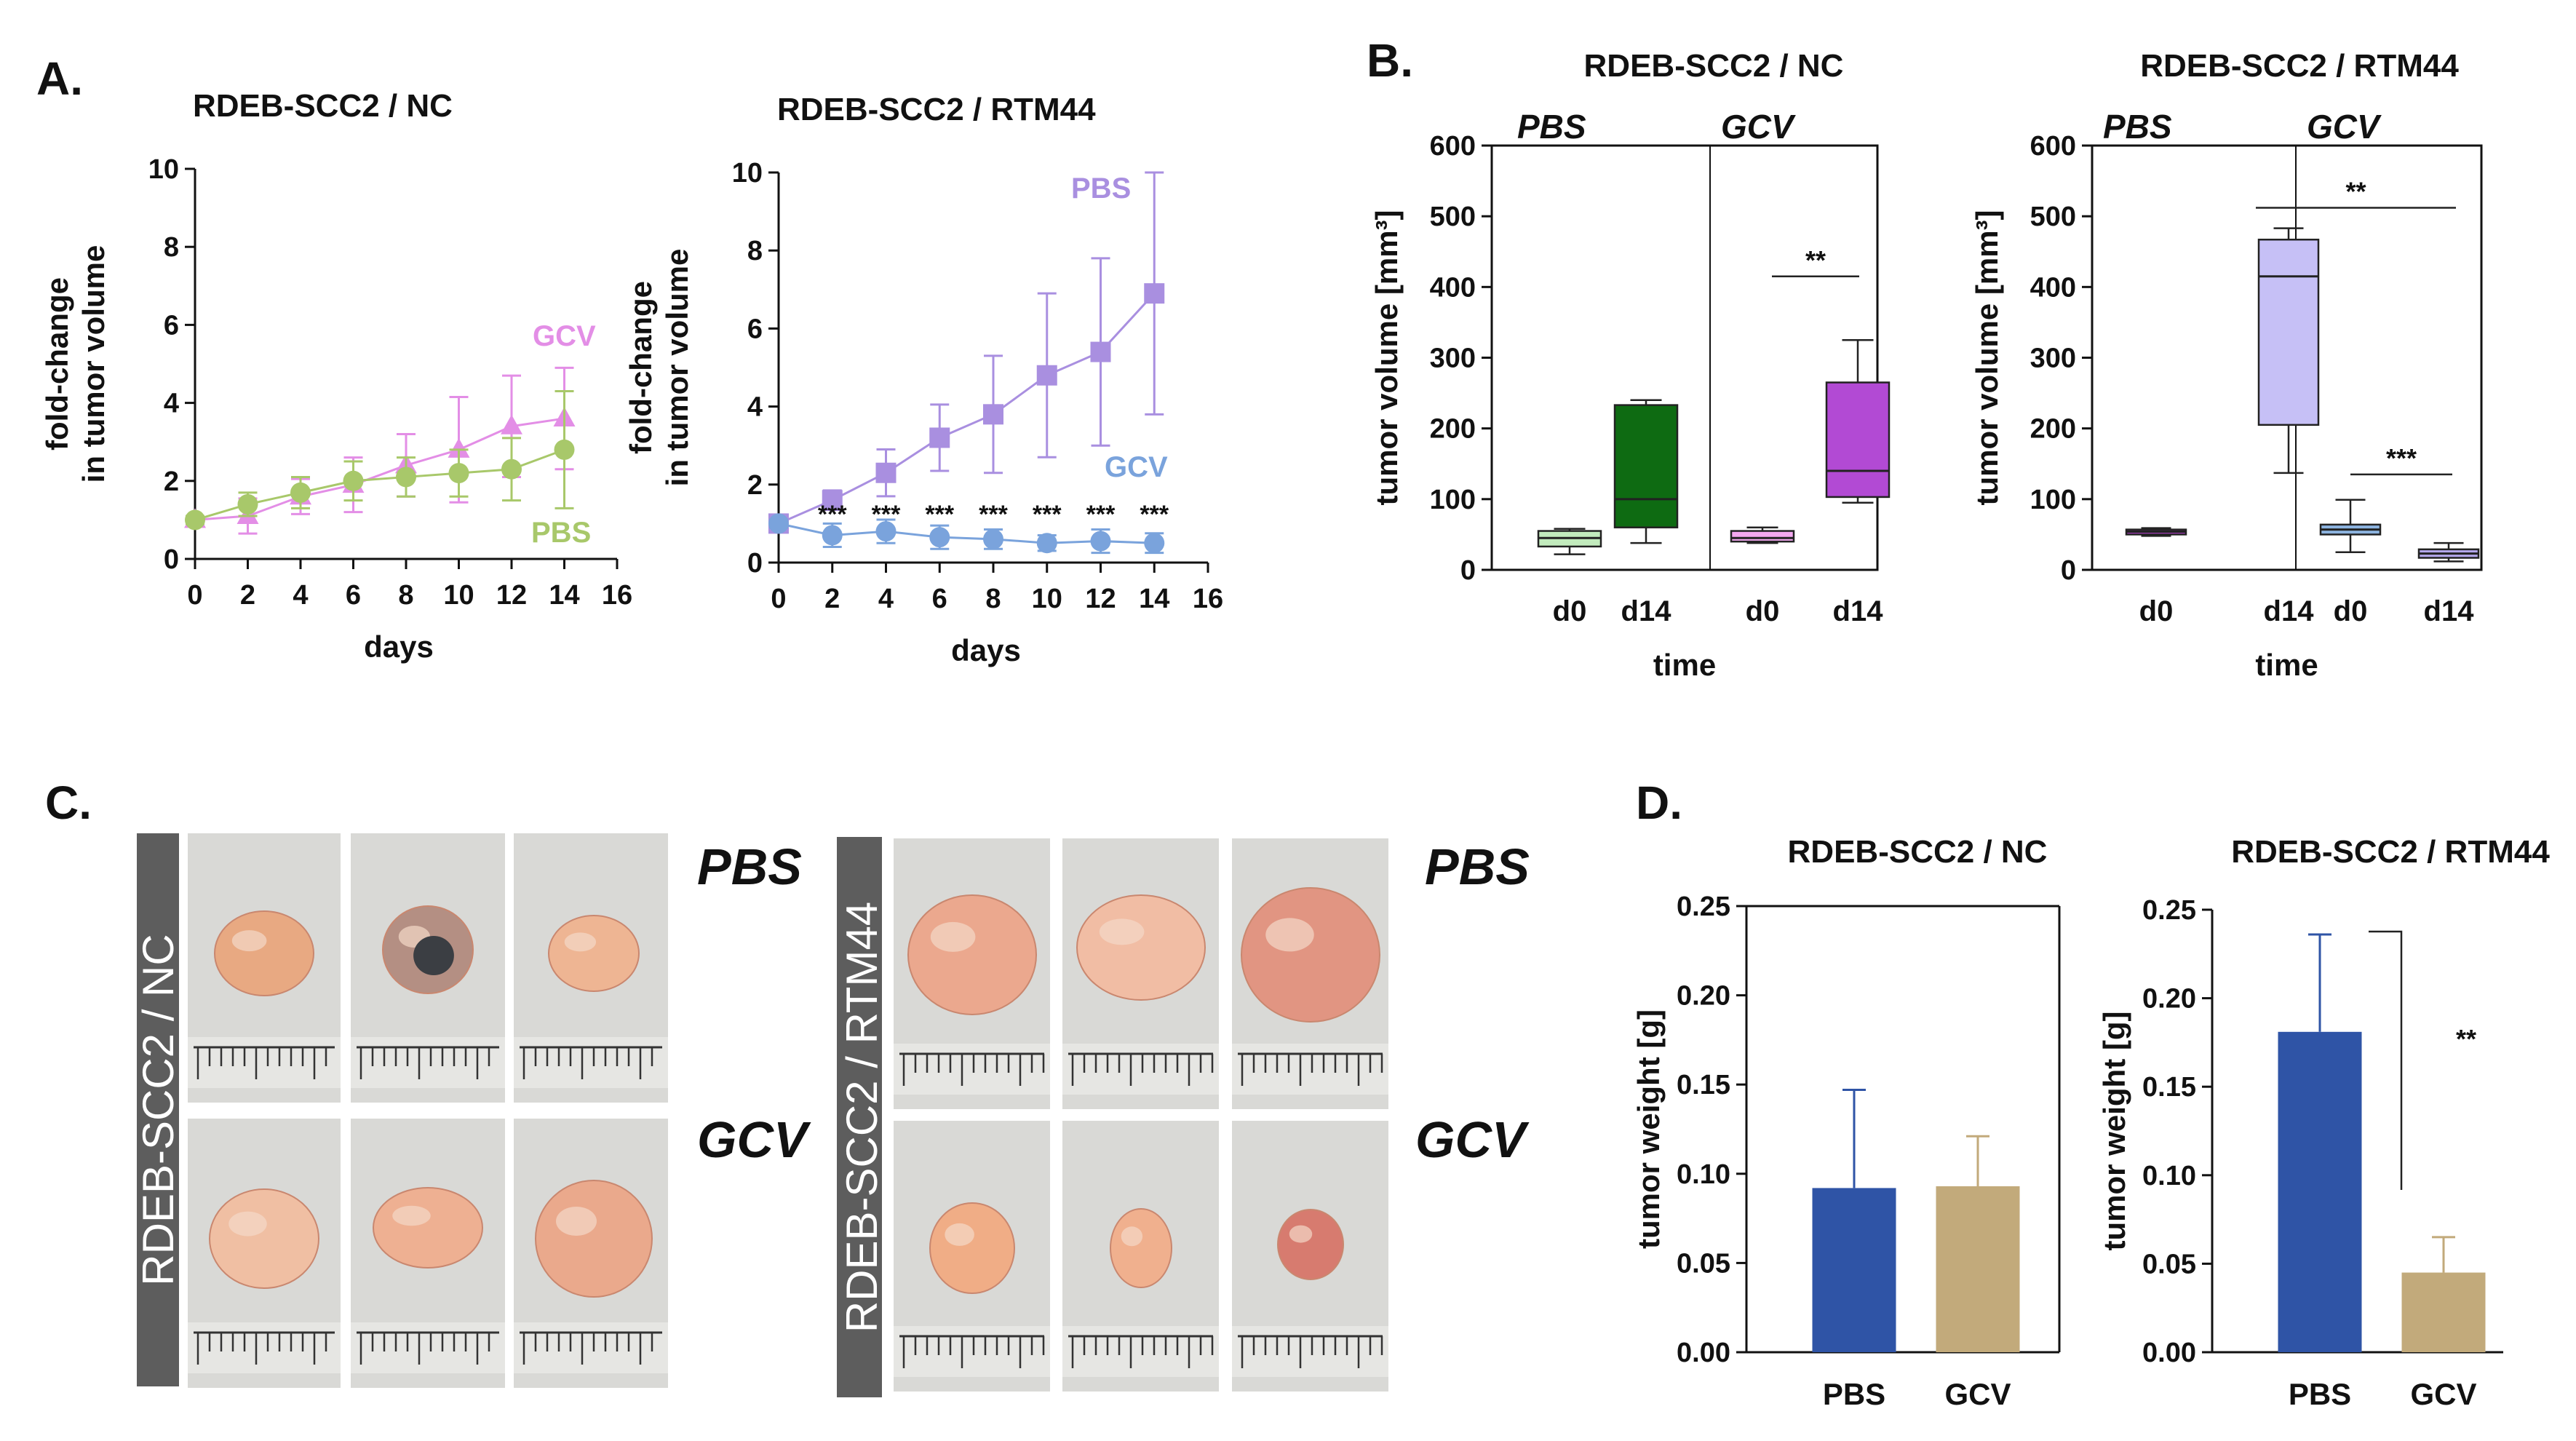 The width and height of the screenshot is (2576, 1441). I want to click on D2-y-tick-label: 0.15, so click(2169, 1087).